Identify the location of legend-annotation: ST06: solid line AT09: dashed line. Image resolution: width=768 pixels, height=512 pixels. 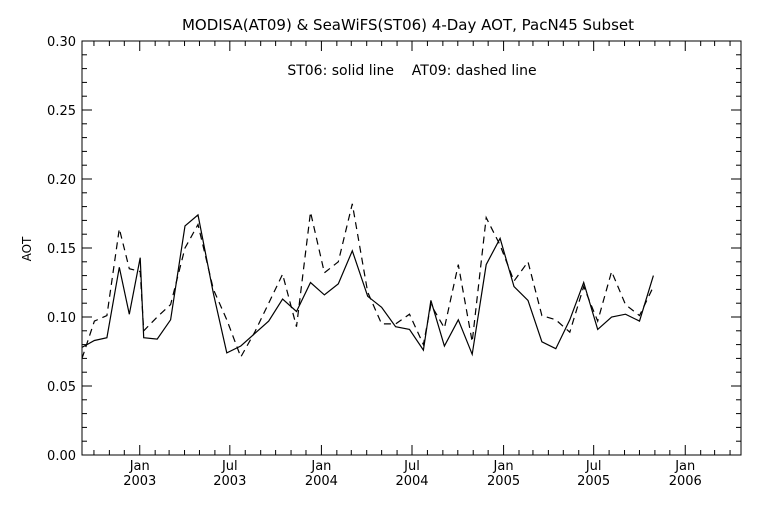
(411, 71).